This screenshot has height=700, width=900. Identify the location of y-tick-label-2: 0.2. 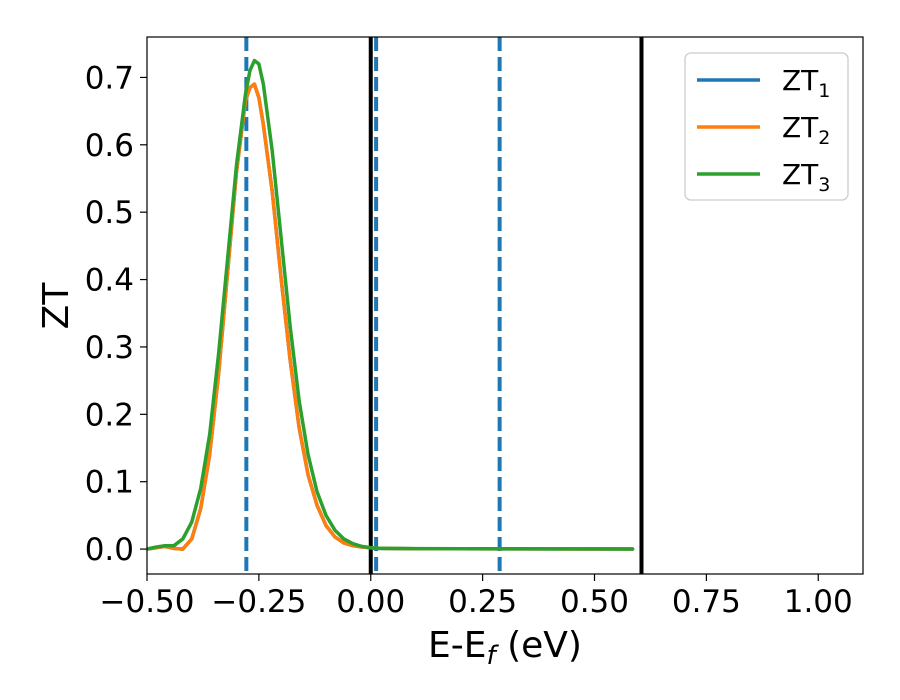
(109, 415).